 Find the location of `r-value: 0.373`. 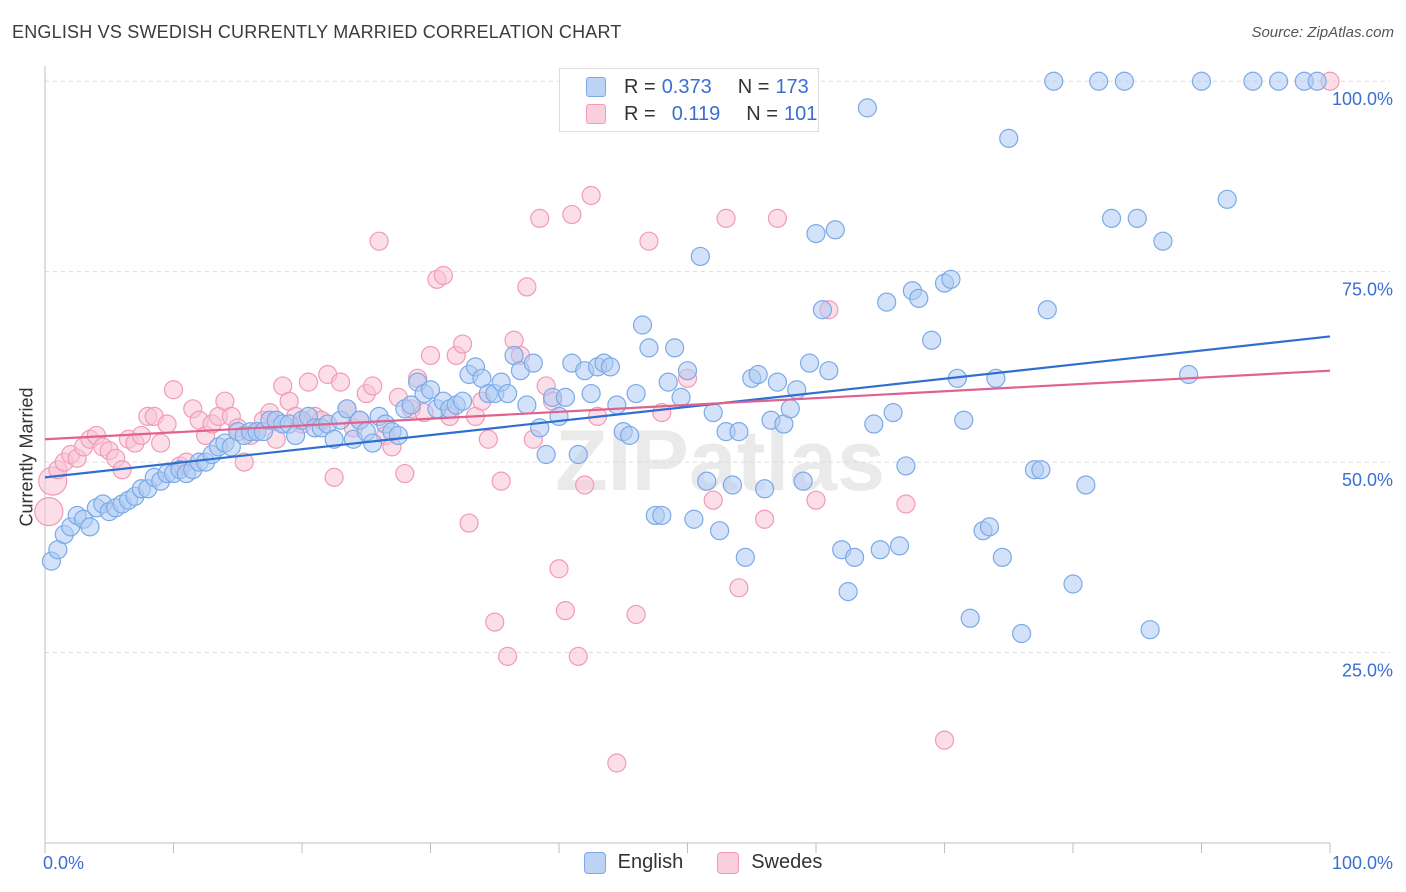

r-value: 0.373 is located at coordinates (686, 86).